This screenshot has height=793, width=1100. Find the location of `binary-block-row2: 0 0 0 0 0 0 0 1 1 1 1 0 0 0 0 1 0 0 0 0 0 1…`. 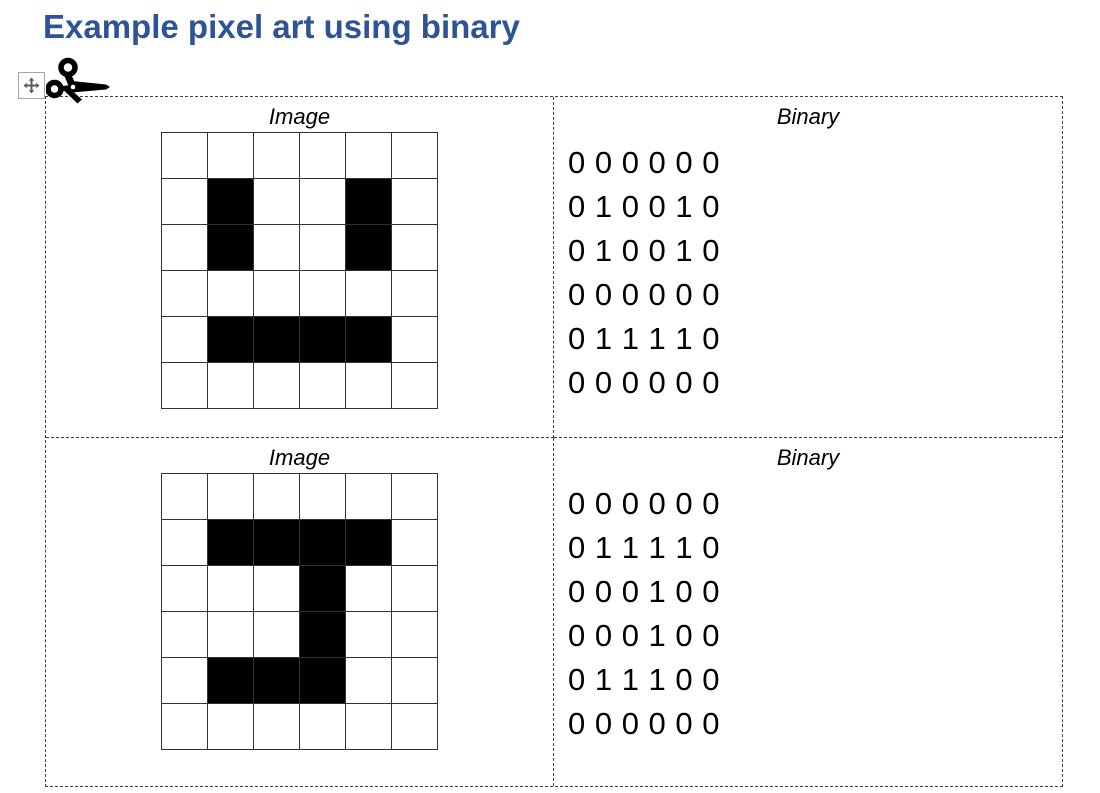

binary-block-row2: 0 0 0 0 0 0 0 1 1 1 1 0 0 0 0 1 0 0 0 0 0 1… is located at coordinates (815, 614).